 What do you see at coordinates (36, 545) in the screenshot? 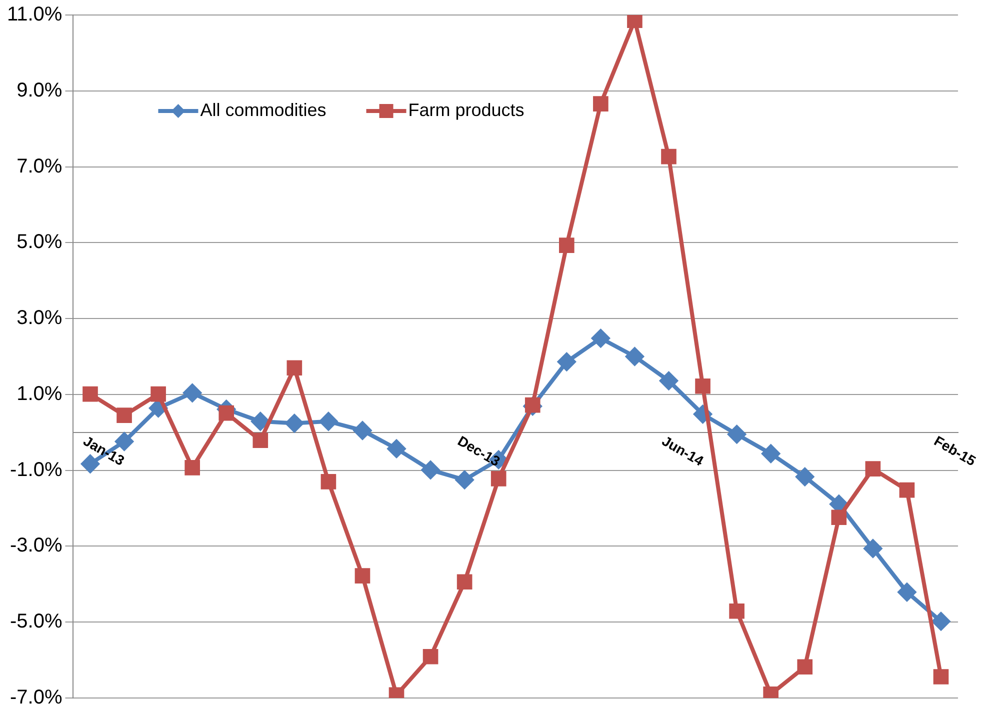
I see `y-tick-label: -3.0%` at bounding box center [36, 545].